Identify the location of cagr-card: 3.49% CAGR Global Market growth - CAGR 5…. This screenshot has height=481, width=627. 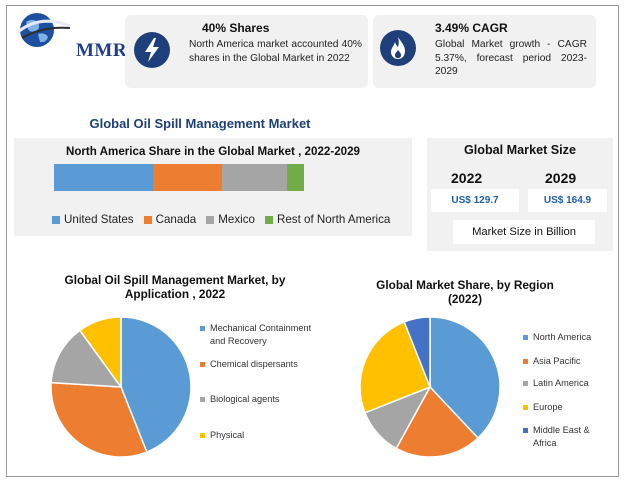
(484, 51).